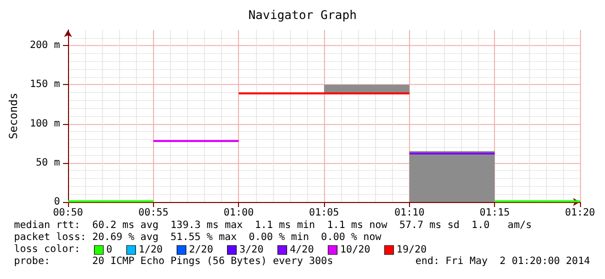  What do you see at coordinates (45, 124) in the screenshot?
I see `y-tick-label: 100 m` at bounding box center [45, 124].